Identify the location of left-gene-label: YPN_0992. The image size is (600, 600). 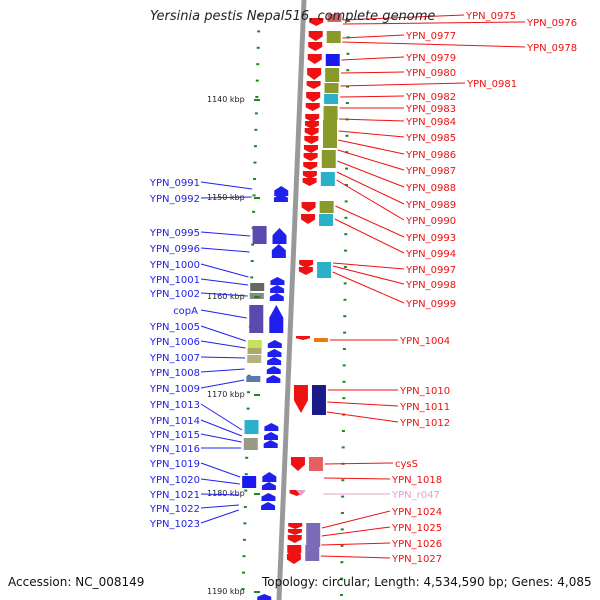
(174, 199).